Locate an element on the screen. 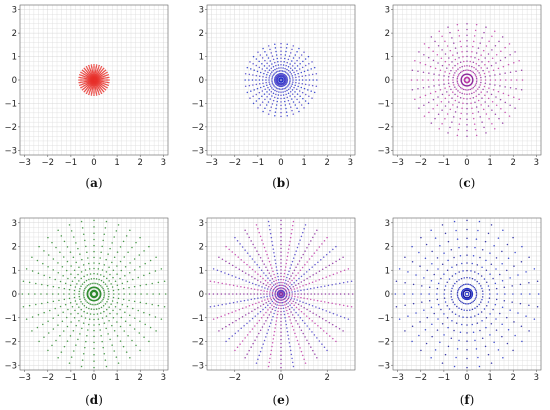  x-tick-label: 2 is located at coordinates (140, 163).